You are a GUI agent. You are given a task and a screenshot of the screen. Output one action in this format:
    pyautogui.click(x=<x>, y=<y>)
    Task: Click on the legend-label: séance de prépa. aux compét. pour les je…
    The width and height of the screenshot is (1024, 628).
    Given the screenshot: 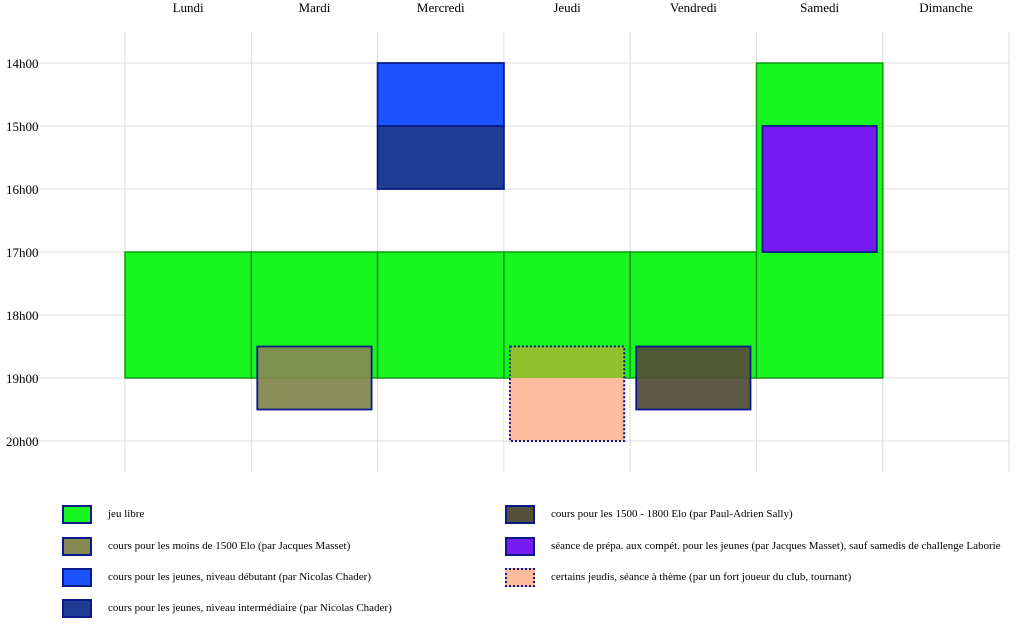 What is the action you would take?
    pyautogui.click(x=776, y=546)
    